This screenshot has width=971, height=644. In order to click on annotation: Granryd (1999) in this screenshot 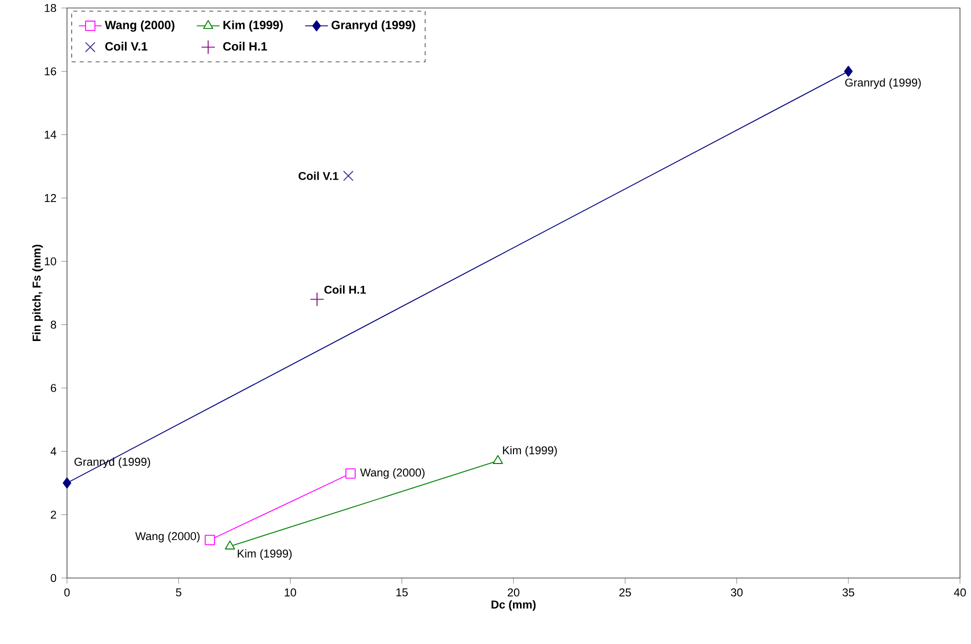, I will do `click(883, 83)`.